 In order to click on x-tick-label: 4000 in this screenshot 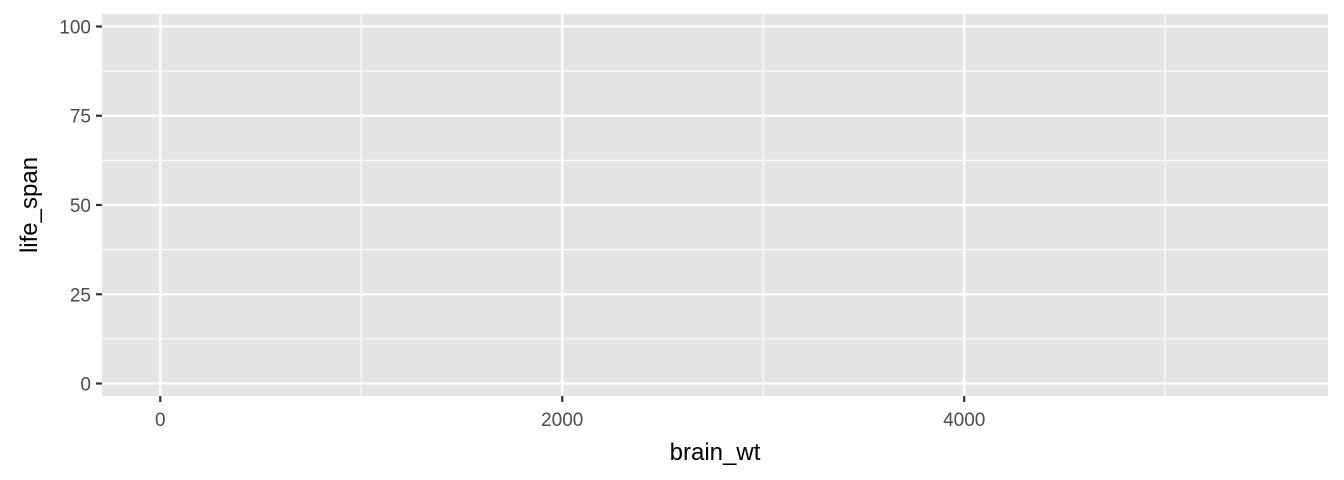, I will do `click(964, 420)`.